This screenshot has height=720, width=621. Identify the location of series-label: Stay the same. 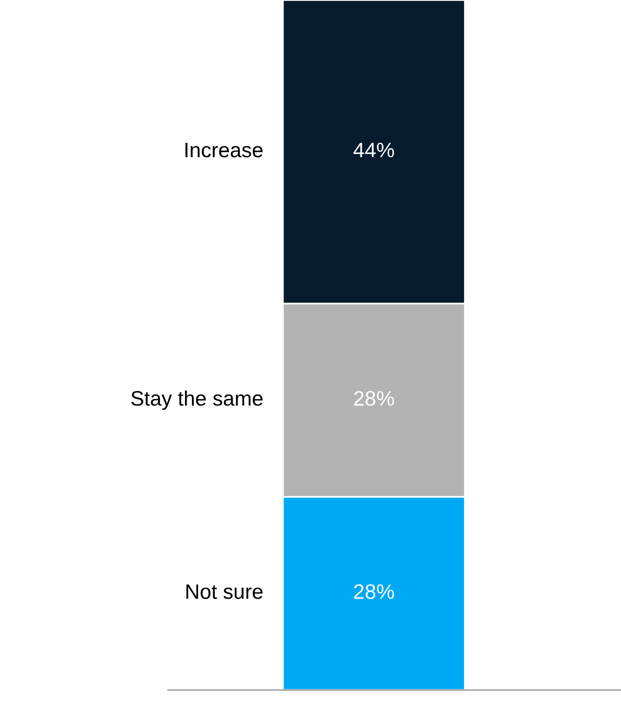
(197, 400).